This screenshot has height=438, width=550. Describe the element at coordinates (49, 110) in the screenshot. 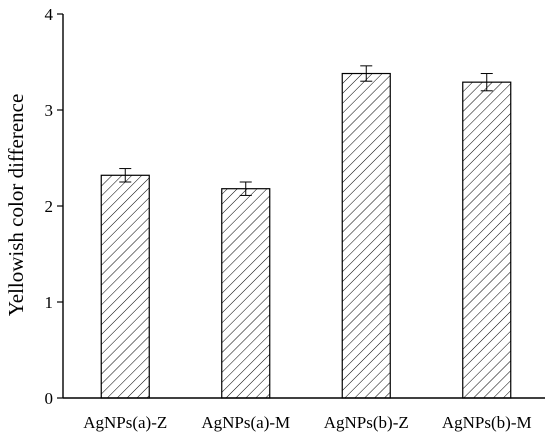

I see `y-tick-label: 3` at that location.